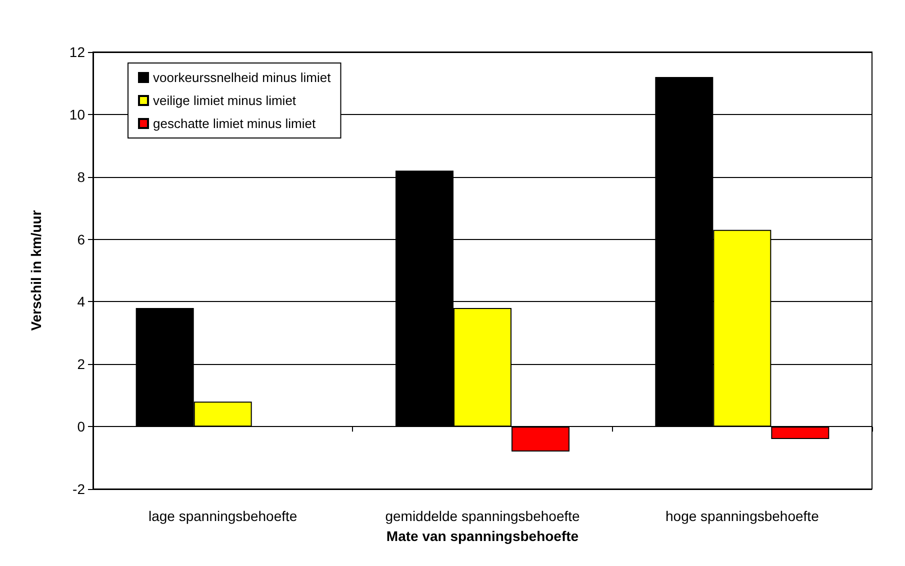 This screenshot has height=566, width=905. I want to click on y-tick-label: 8, so click(81, 176).